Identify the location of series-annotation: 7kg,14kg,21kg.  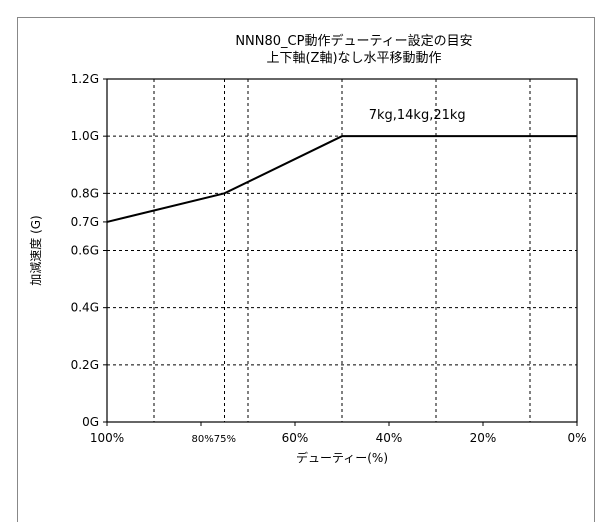
(417, 115).